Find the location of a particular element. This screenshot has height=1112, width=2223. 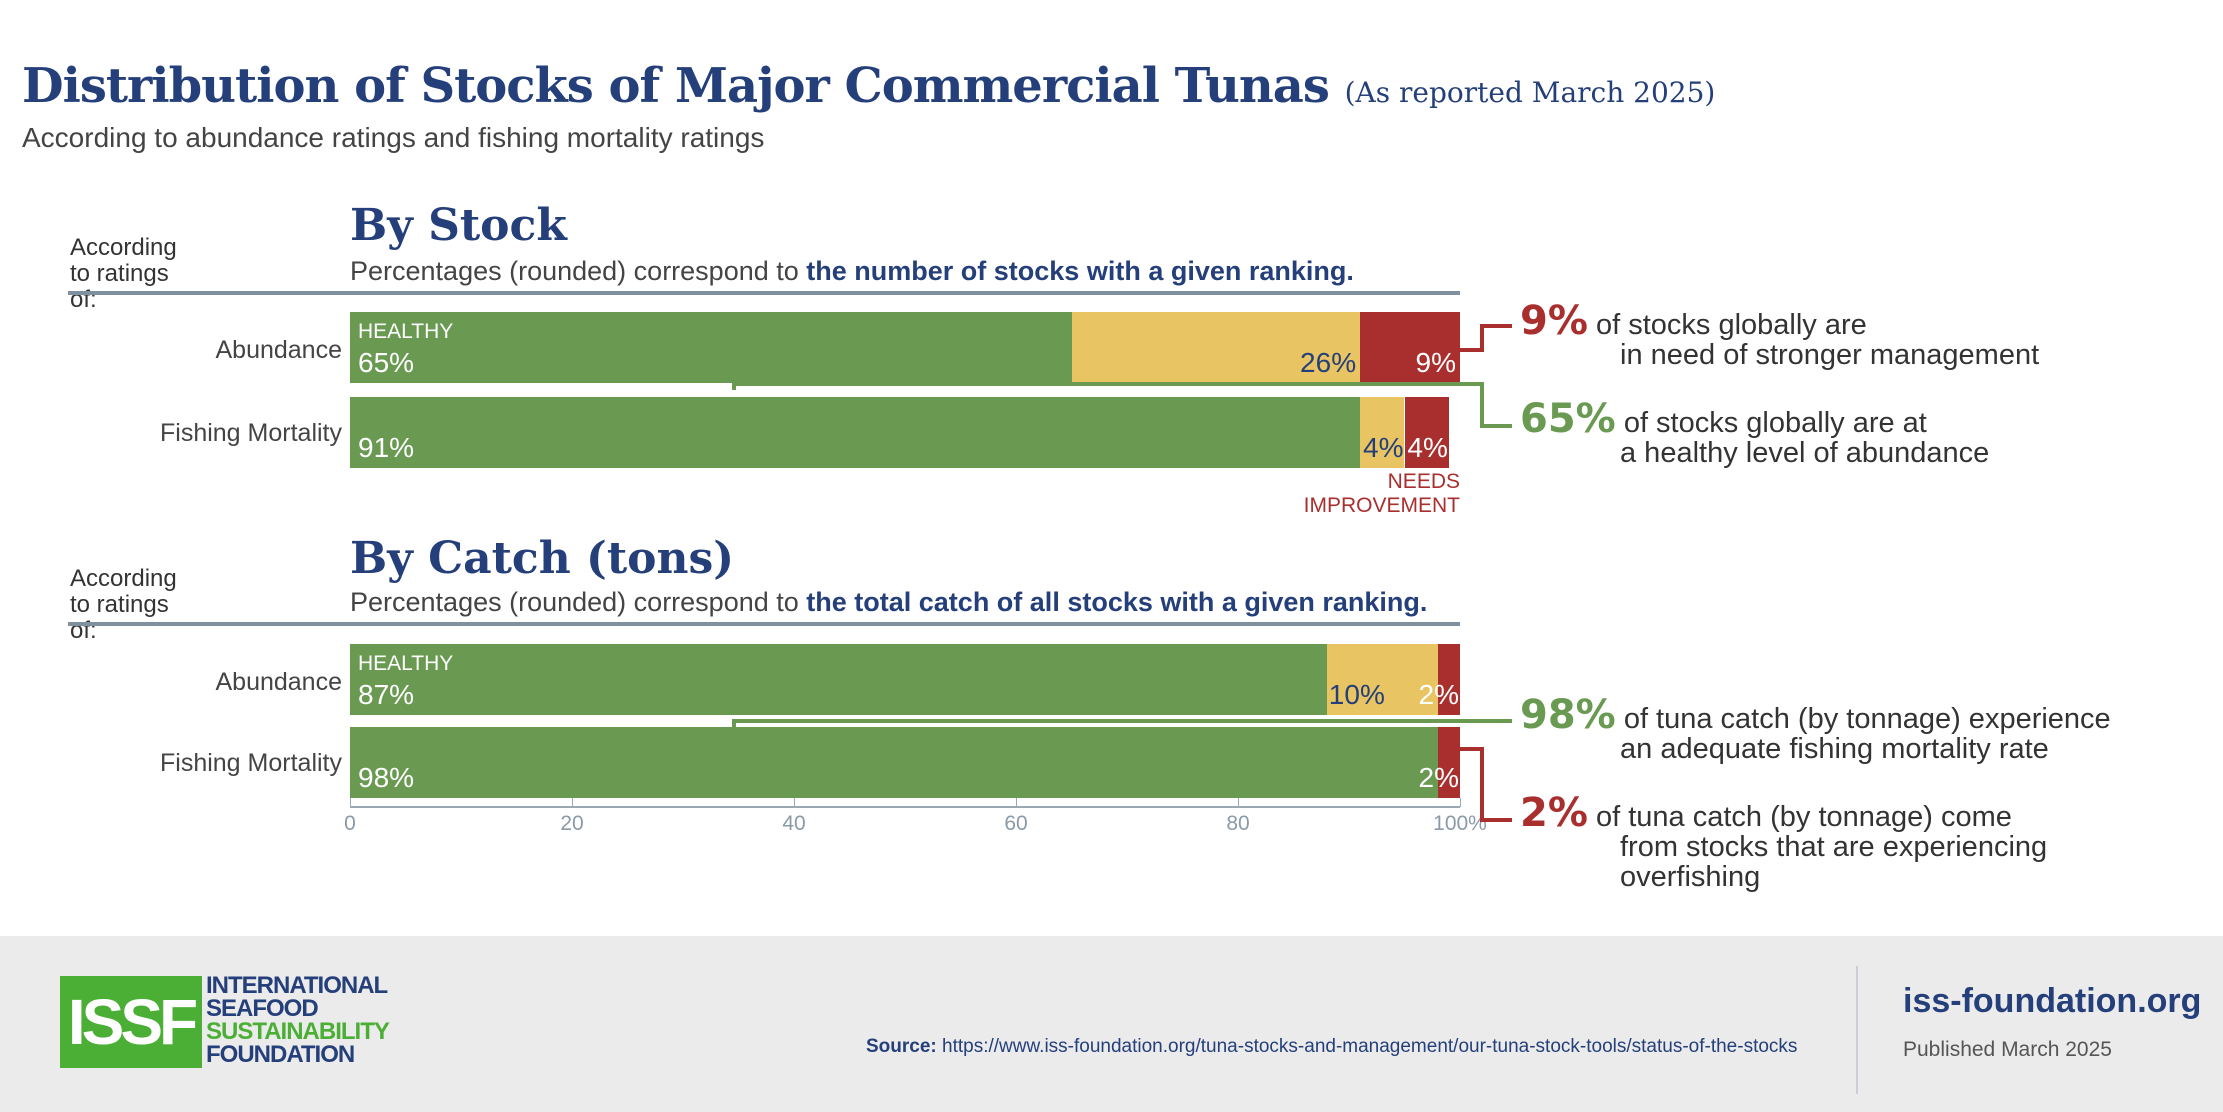

stacked-bar: 65% HEALTHY 26% 9% is located at coordinates (905, 347).